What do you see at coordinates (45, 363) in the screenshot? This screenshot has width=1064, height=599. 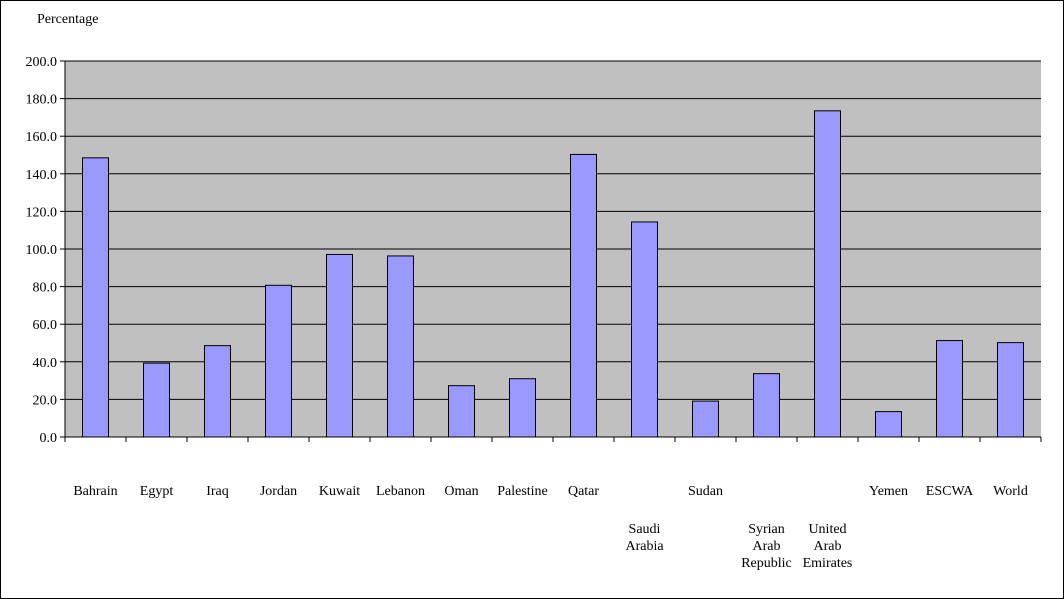 I see `y-tick-label: 40.0` at bounding box center [45, 363].